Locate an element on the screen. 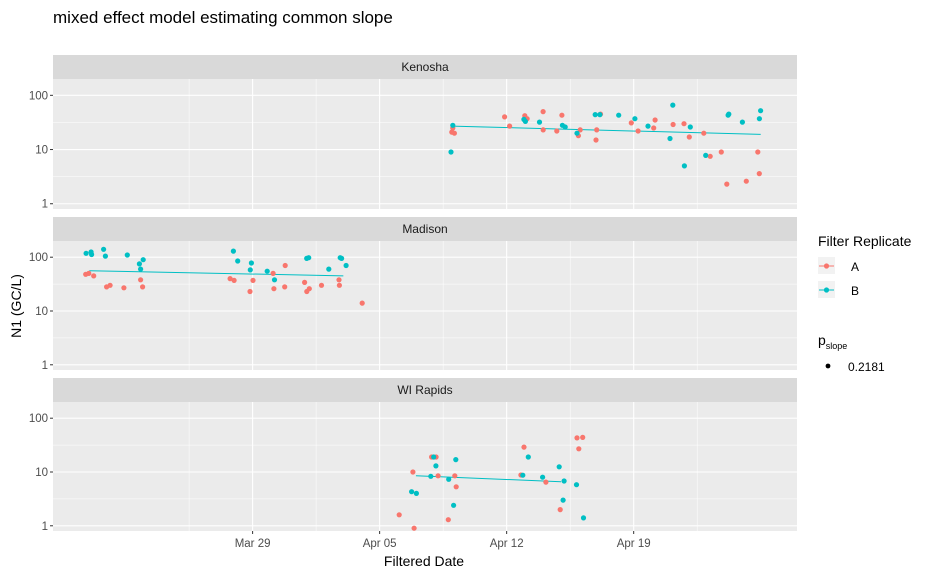 The image size is (931, 576). x-axis: Mar 29 Apr 05 Apr 12 Apr 19 is located at coordinates (443, 540).